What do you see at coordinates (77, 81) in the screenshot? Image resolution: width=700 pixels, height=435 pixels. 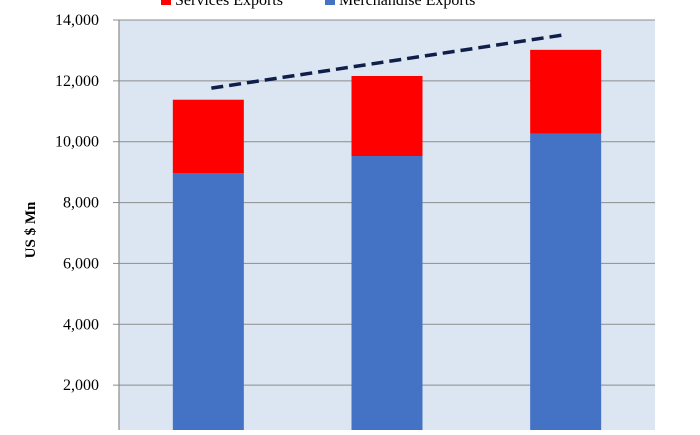 I see `y-tick-label: 12,000` at bounding box center [77, 81].